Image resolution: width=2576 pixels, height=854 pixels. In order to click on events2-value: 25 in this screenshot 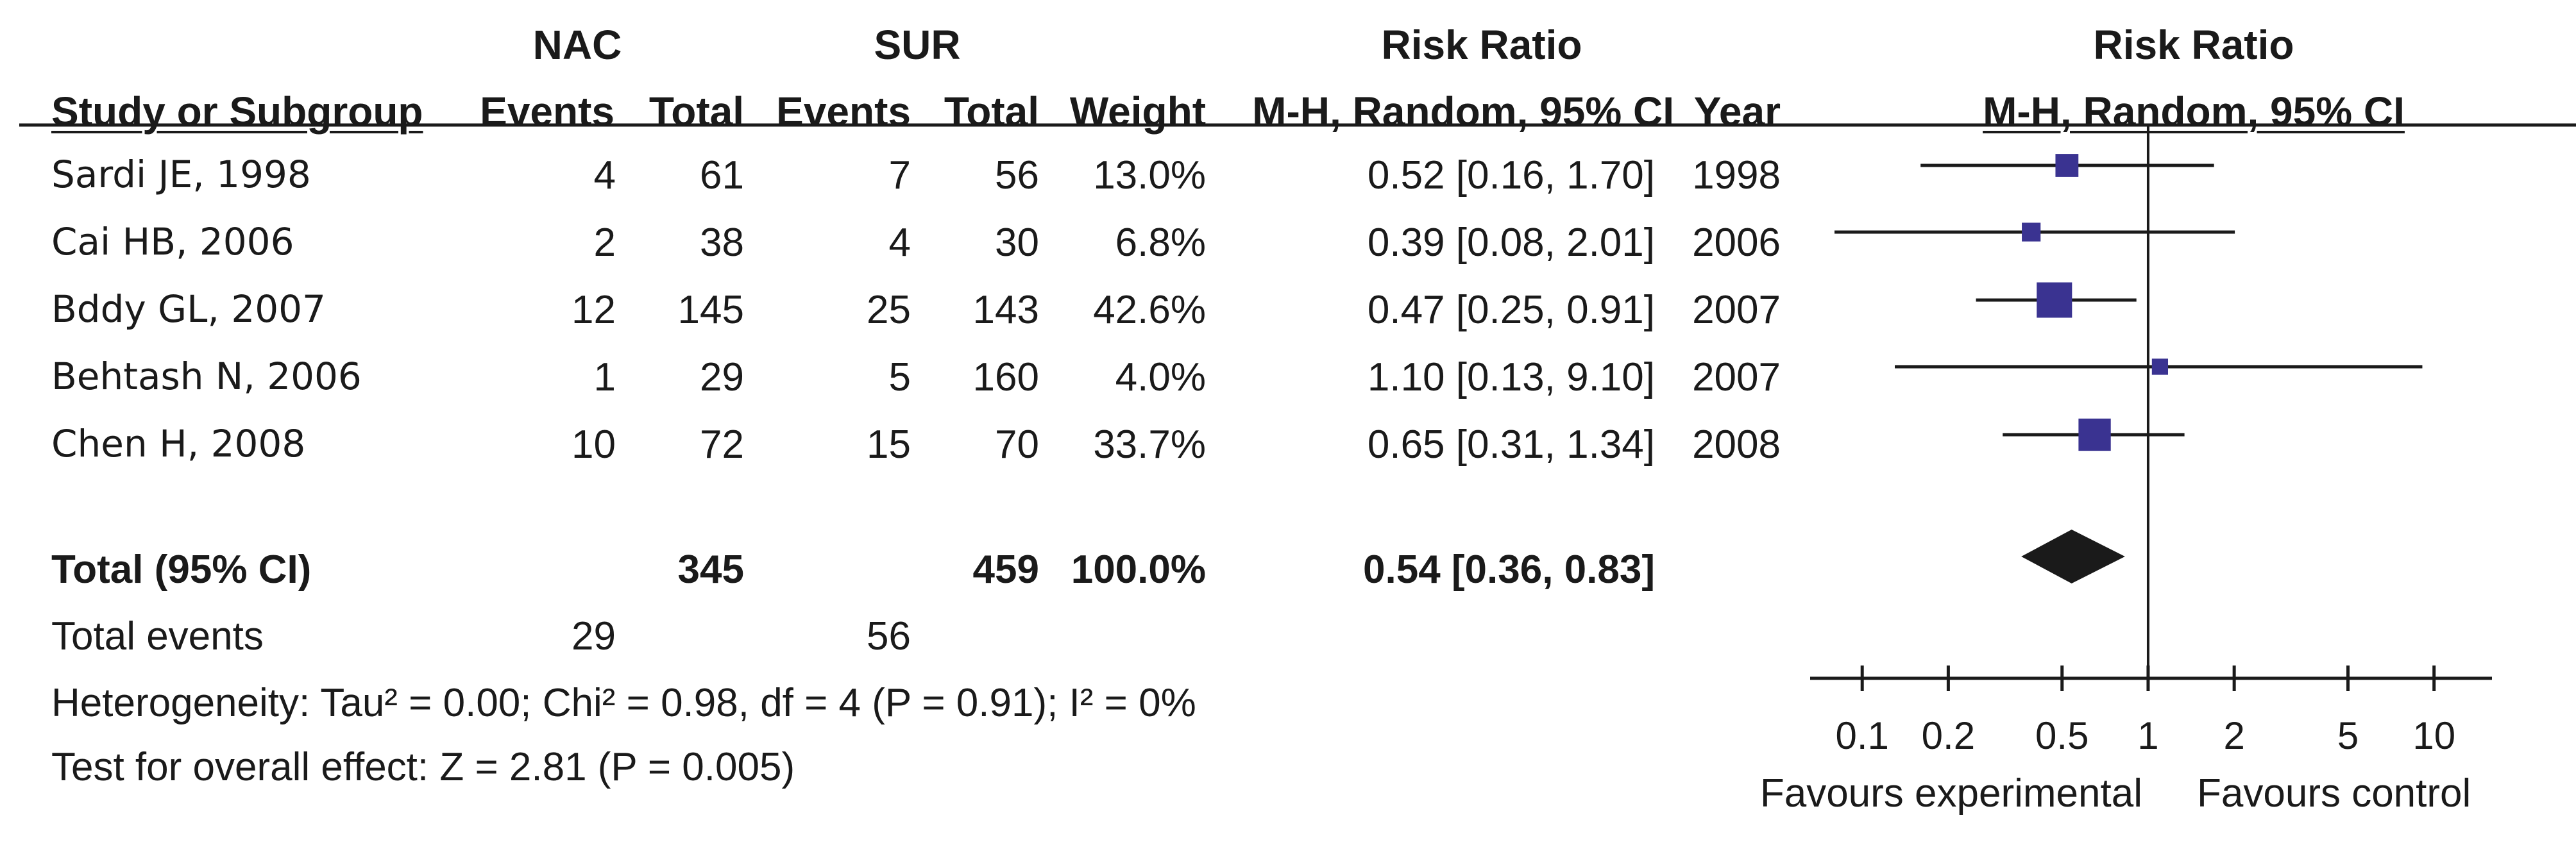, I will do `click(889, 310)`.